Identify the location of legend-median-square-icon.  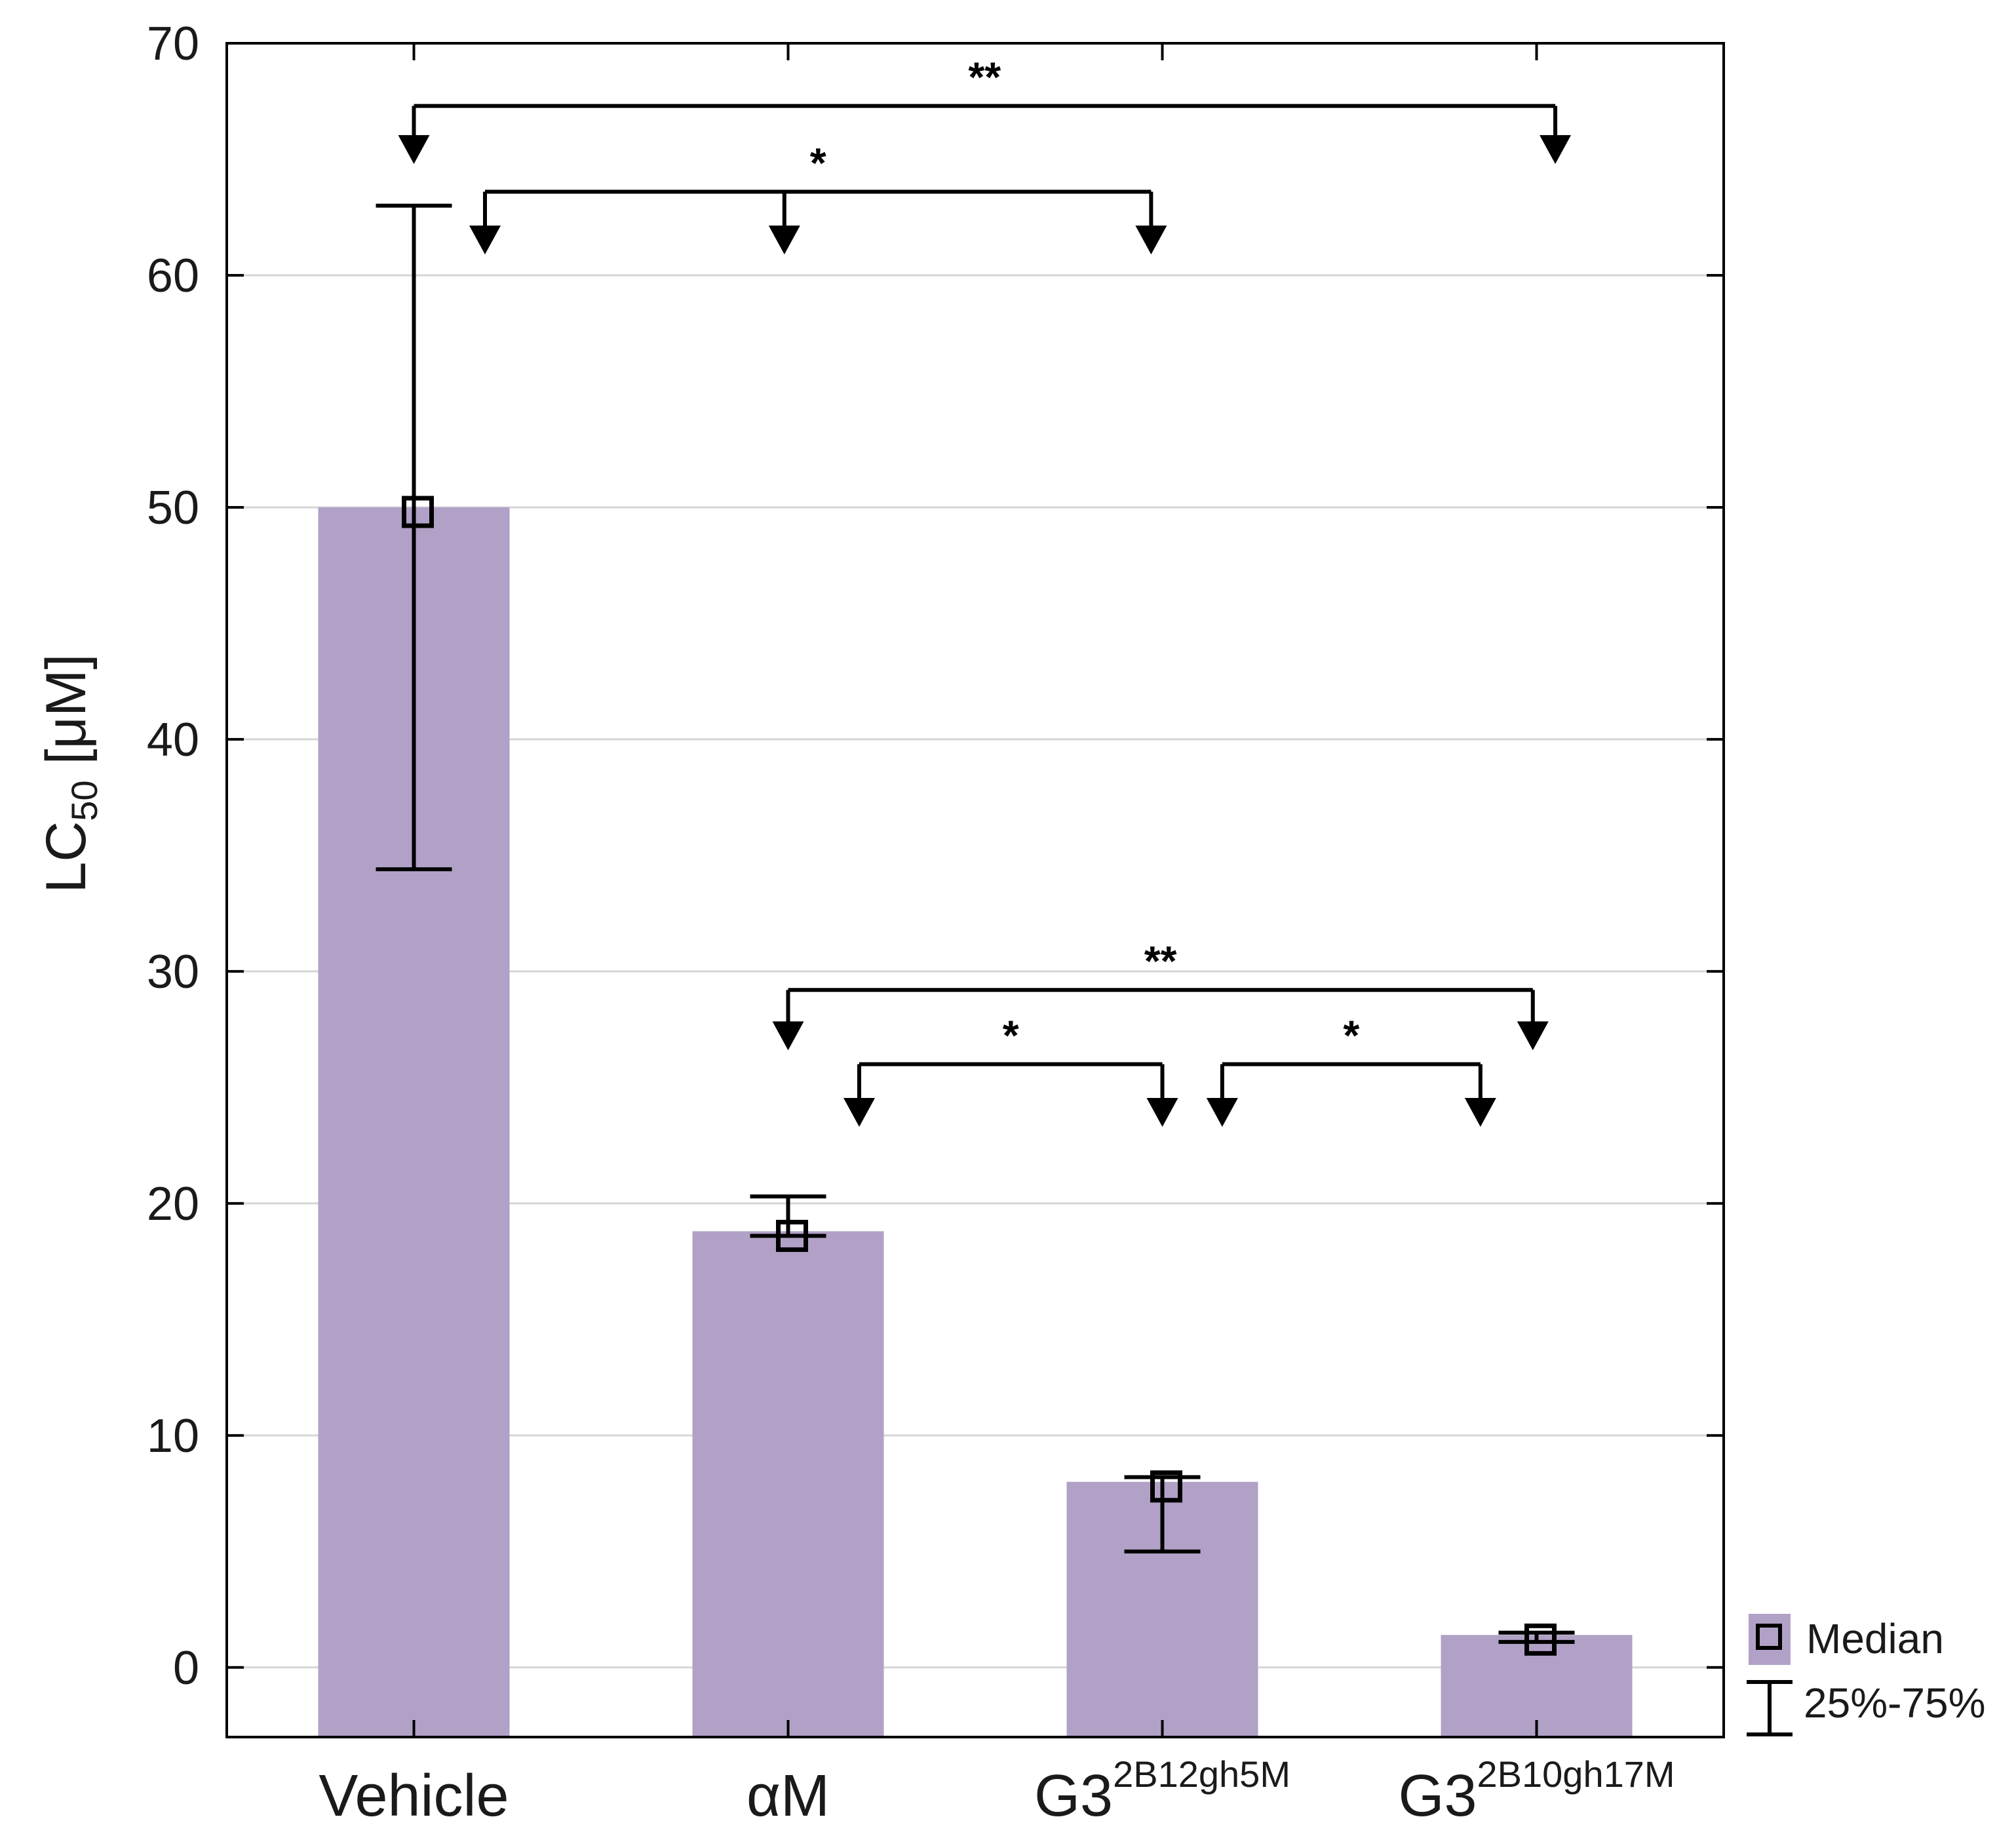
(1769, 1637).